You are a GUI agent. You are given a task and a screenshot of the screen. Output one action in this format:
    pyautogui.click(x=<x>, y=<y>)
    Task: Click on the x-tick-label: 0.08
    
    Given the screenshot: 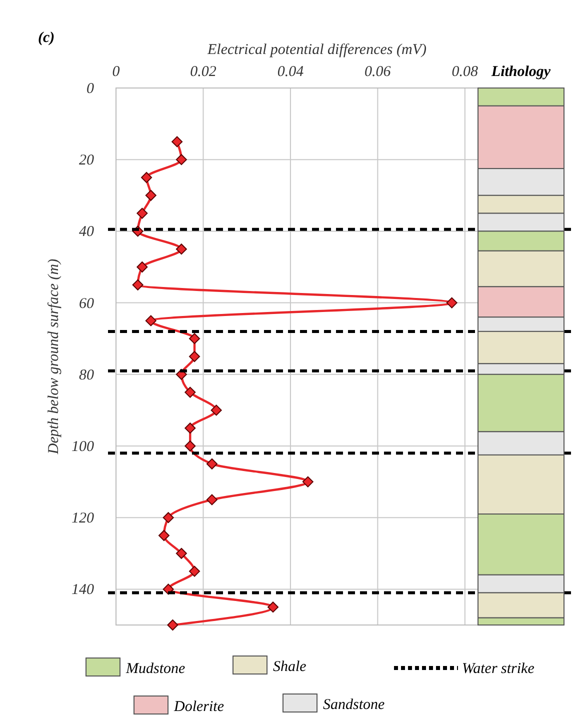 What is the action you would take?
    pyautogui.click(x=465, y=72)
    